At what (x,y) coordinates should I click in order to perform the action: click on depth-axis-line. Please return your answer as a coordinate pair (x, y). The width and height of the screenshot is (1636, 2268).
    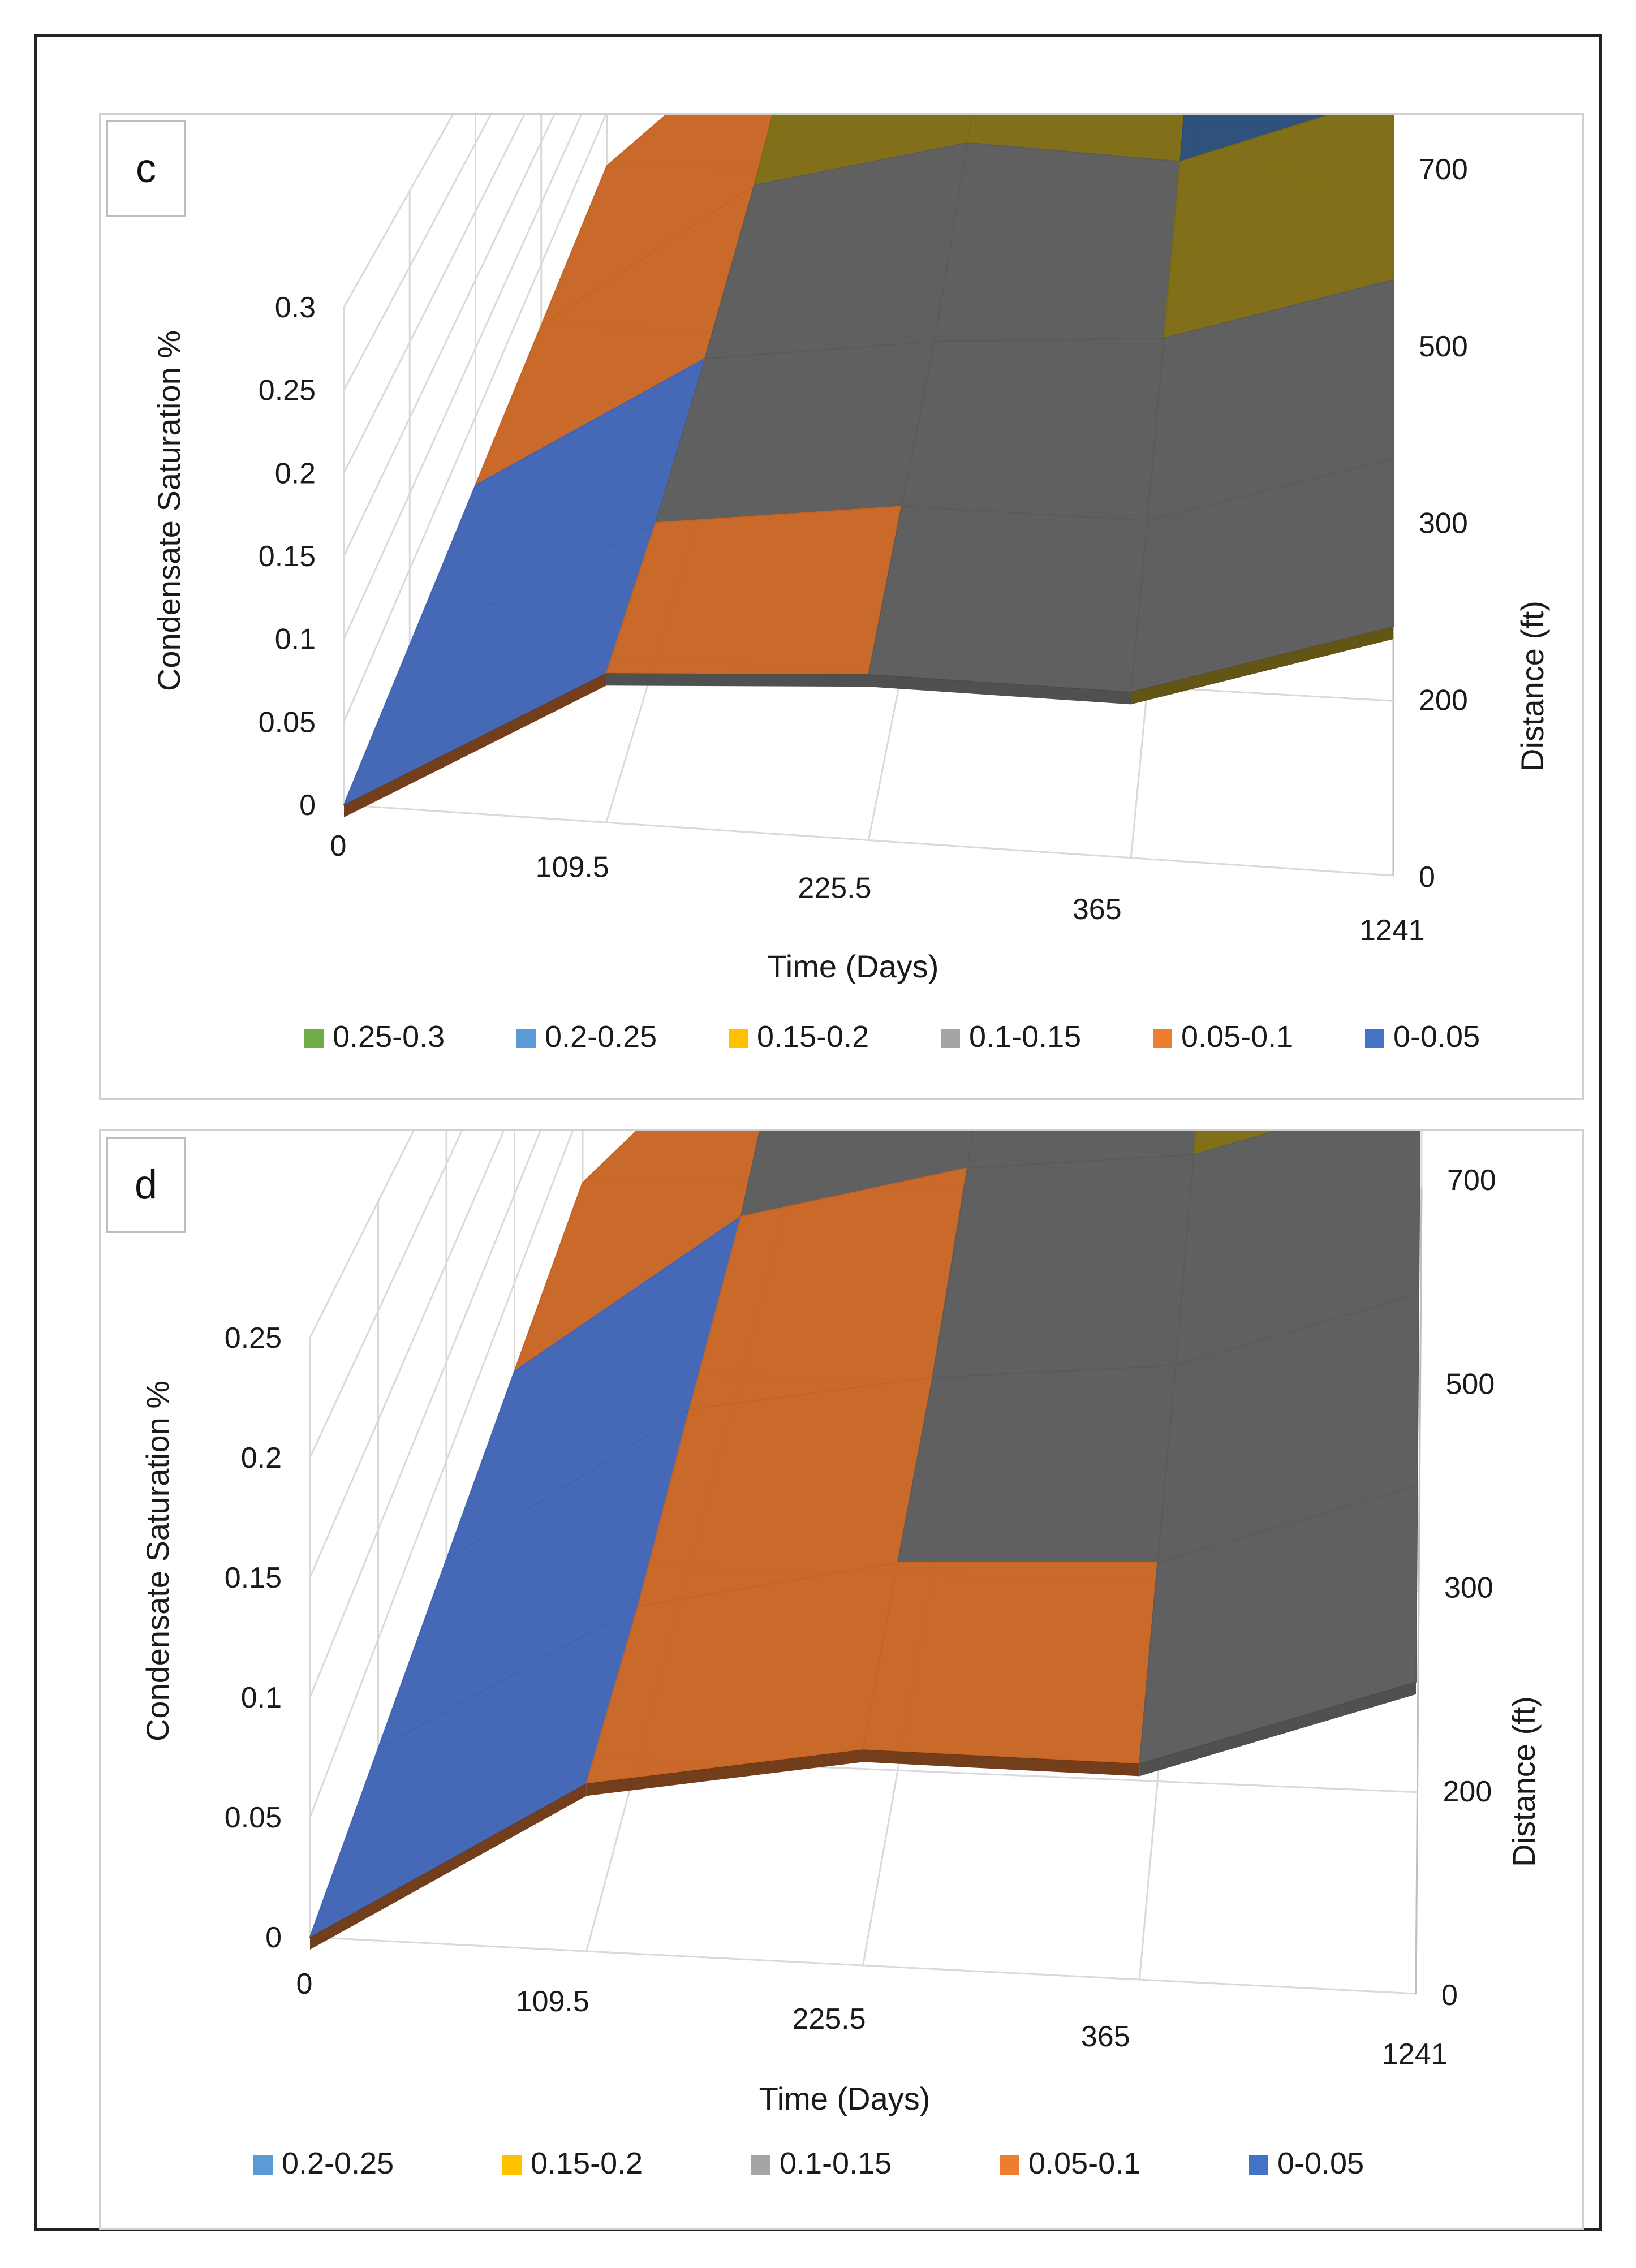
    Looking at the image, I should click on (1419, 1590).